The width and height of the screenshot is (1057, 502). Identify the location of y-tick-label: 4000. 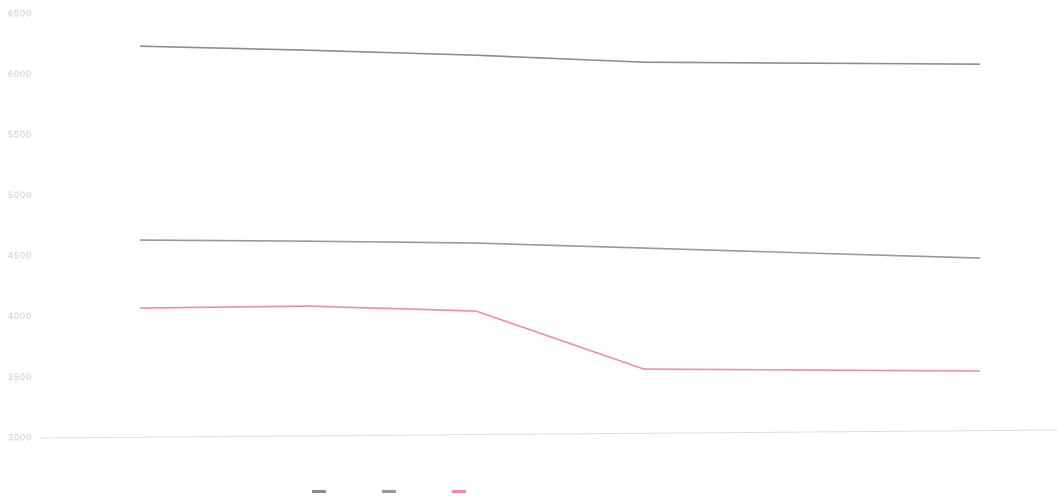
(20, 316).